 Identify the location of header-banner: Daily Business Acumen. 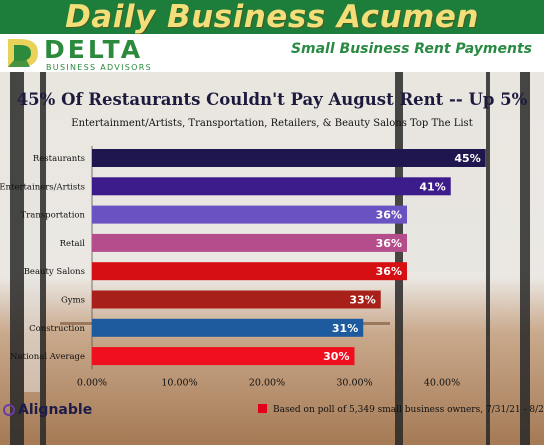
(272, 17).